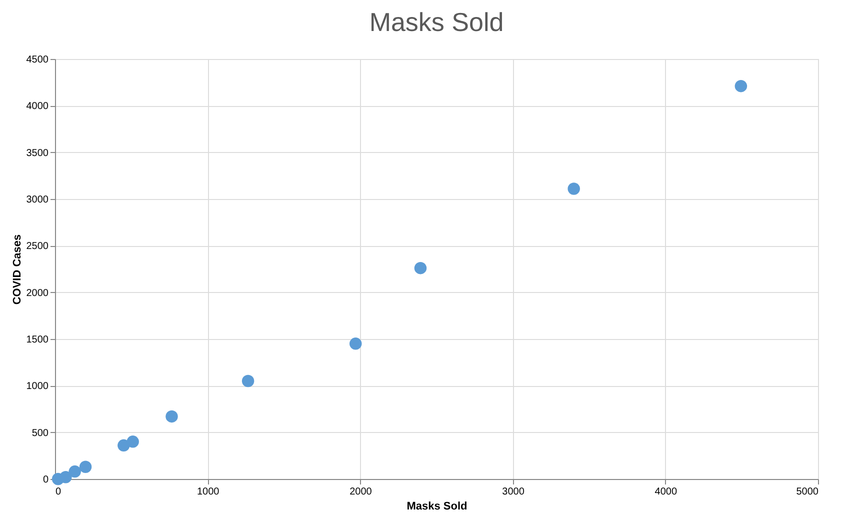 The image size is (849, 521). I want to click on y-tick-label: 2000, so click(37, 293).